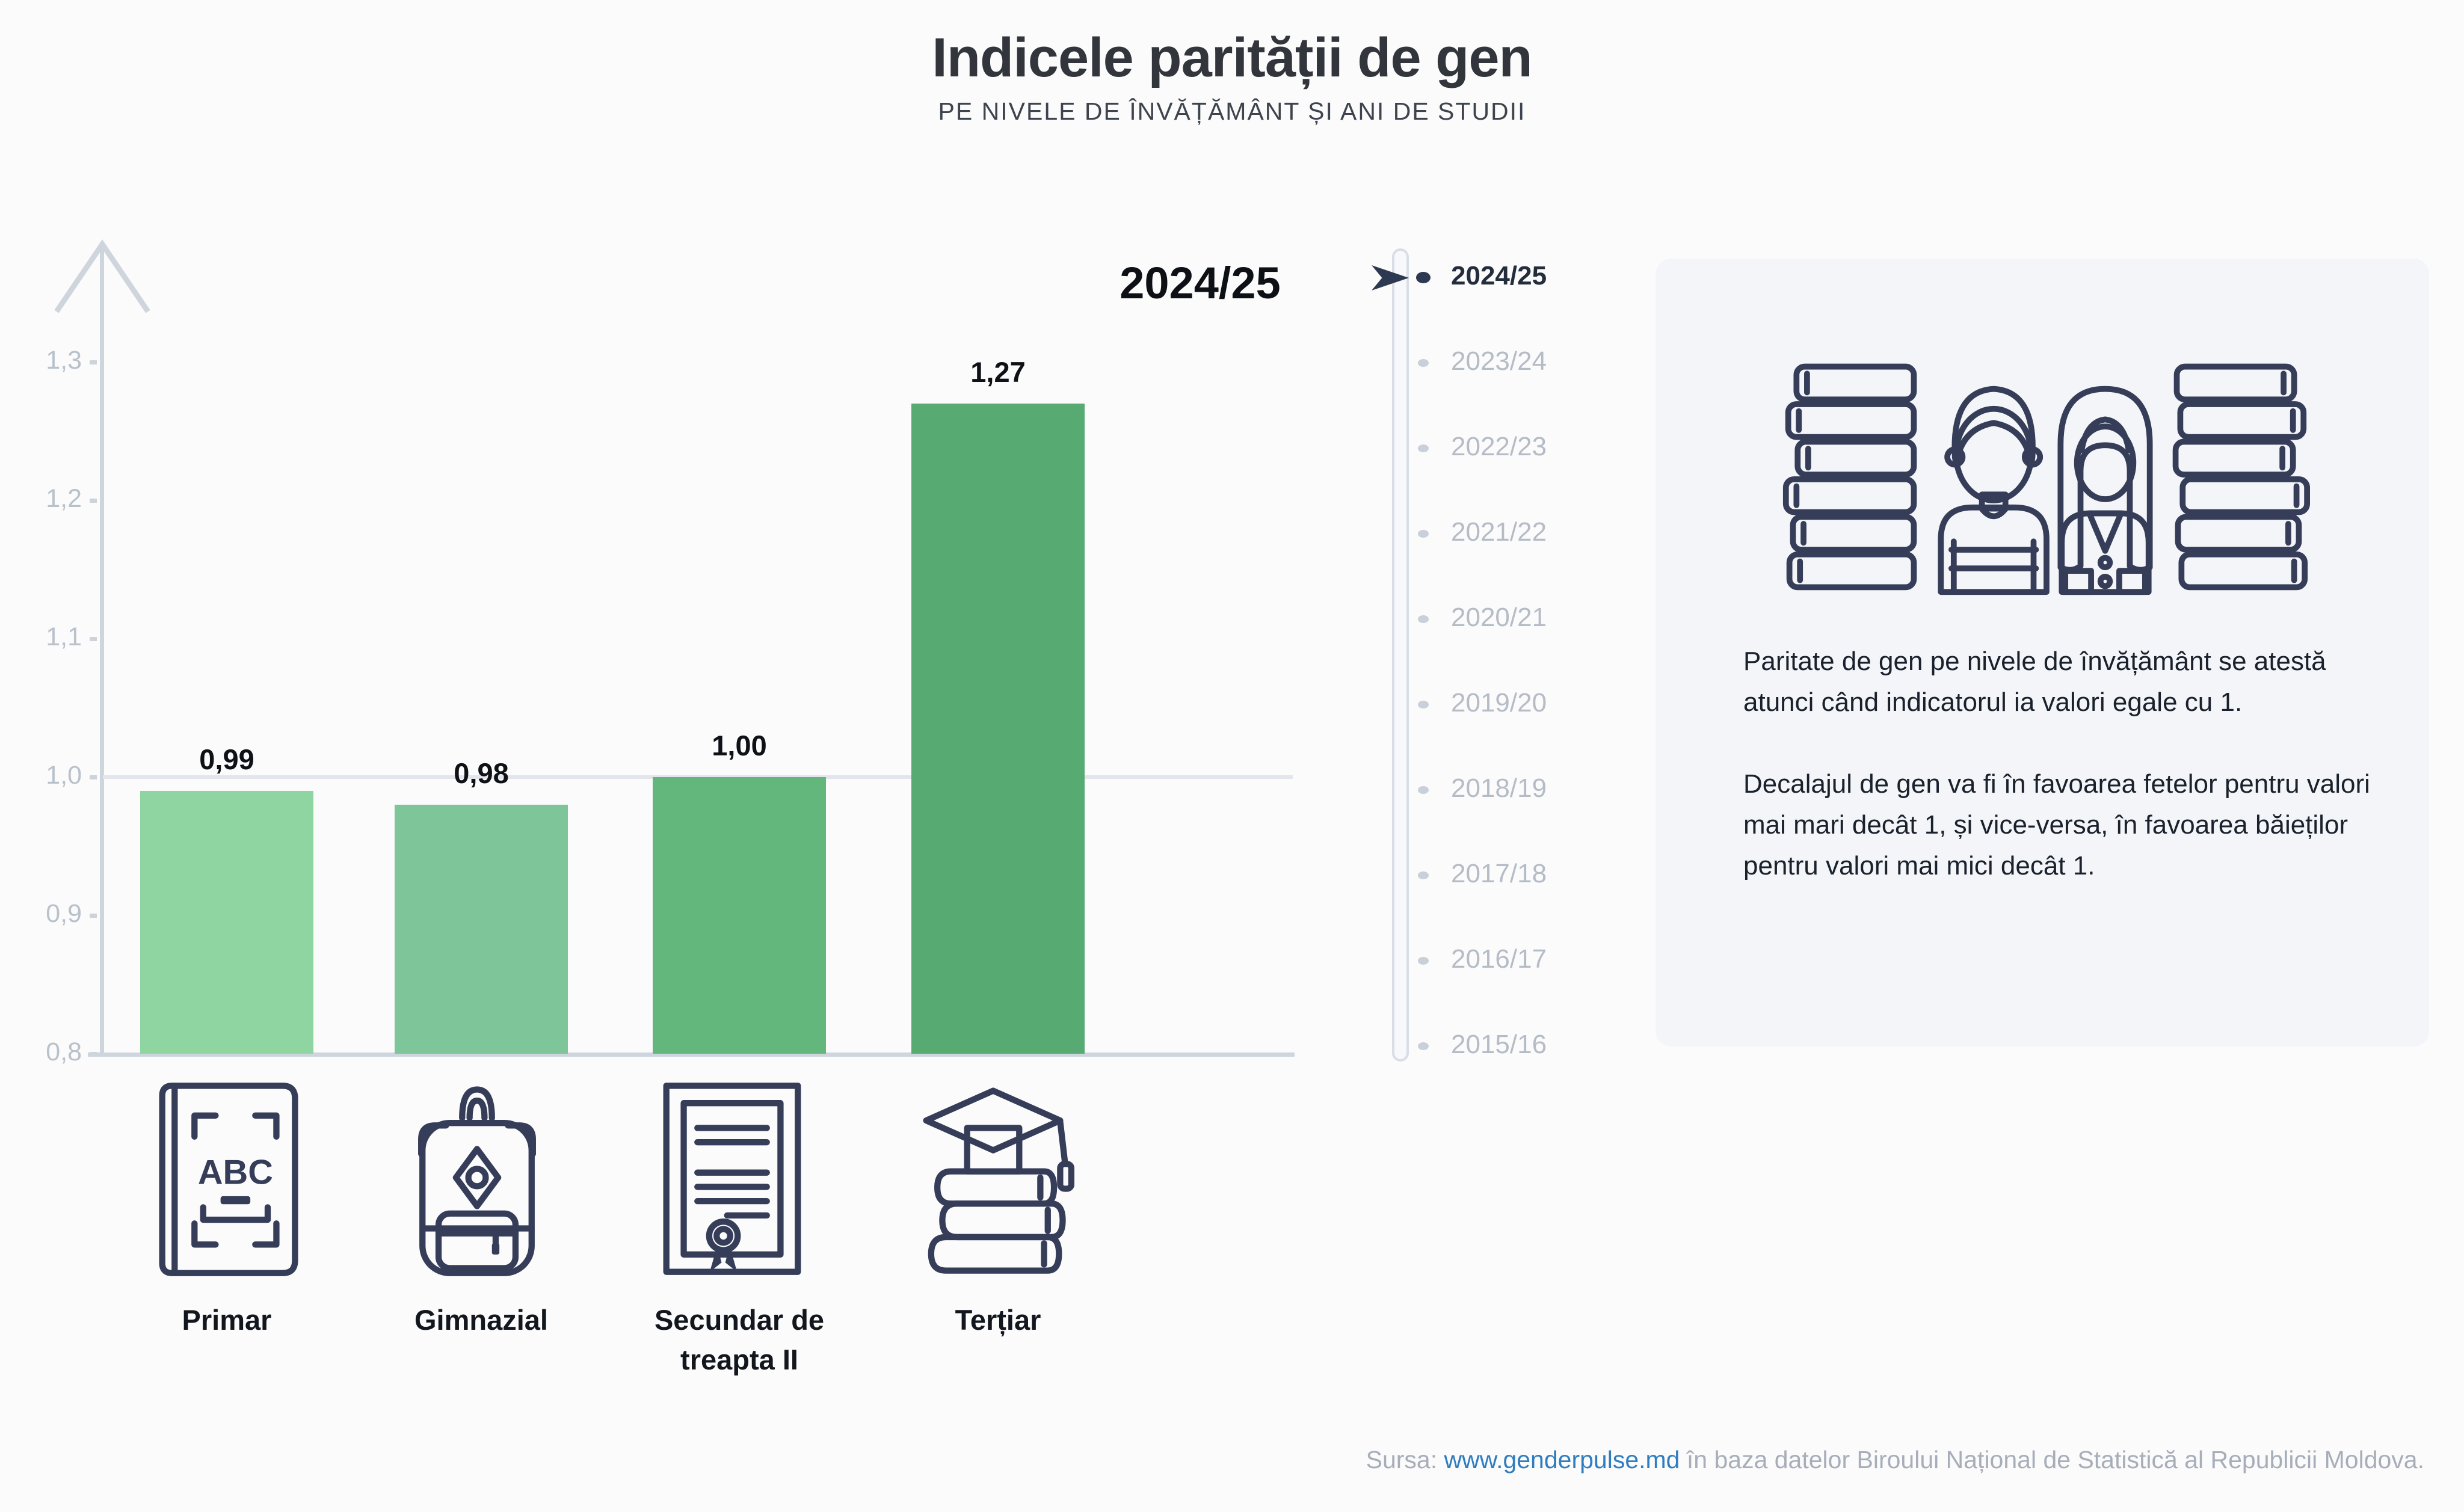  Describe the element at coordinates (1499, 788) in the screenshot. I see `timeline-year-label: 2018/19` at that location.